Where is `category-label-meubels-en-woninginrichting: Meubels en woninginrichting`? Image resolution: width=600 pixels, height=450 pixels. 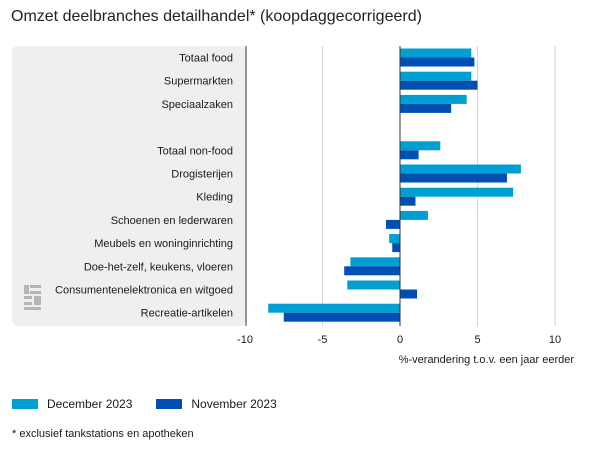
category-label-meubels-en-woninginrichting: Meubels en woninginrichting is located at coordinates (163, 244).